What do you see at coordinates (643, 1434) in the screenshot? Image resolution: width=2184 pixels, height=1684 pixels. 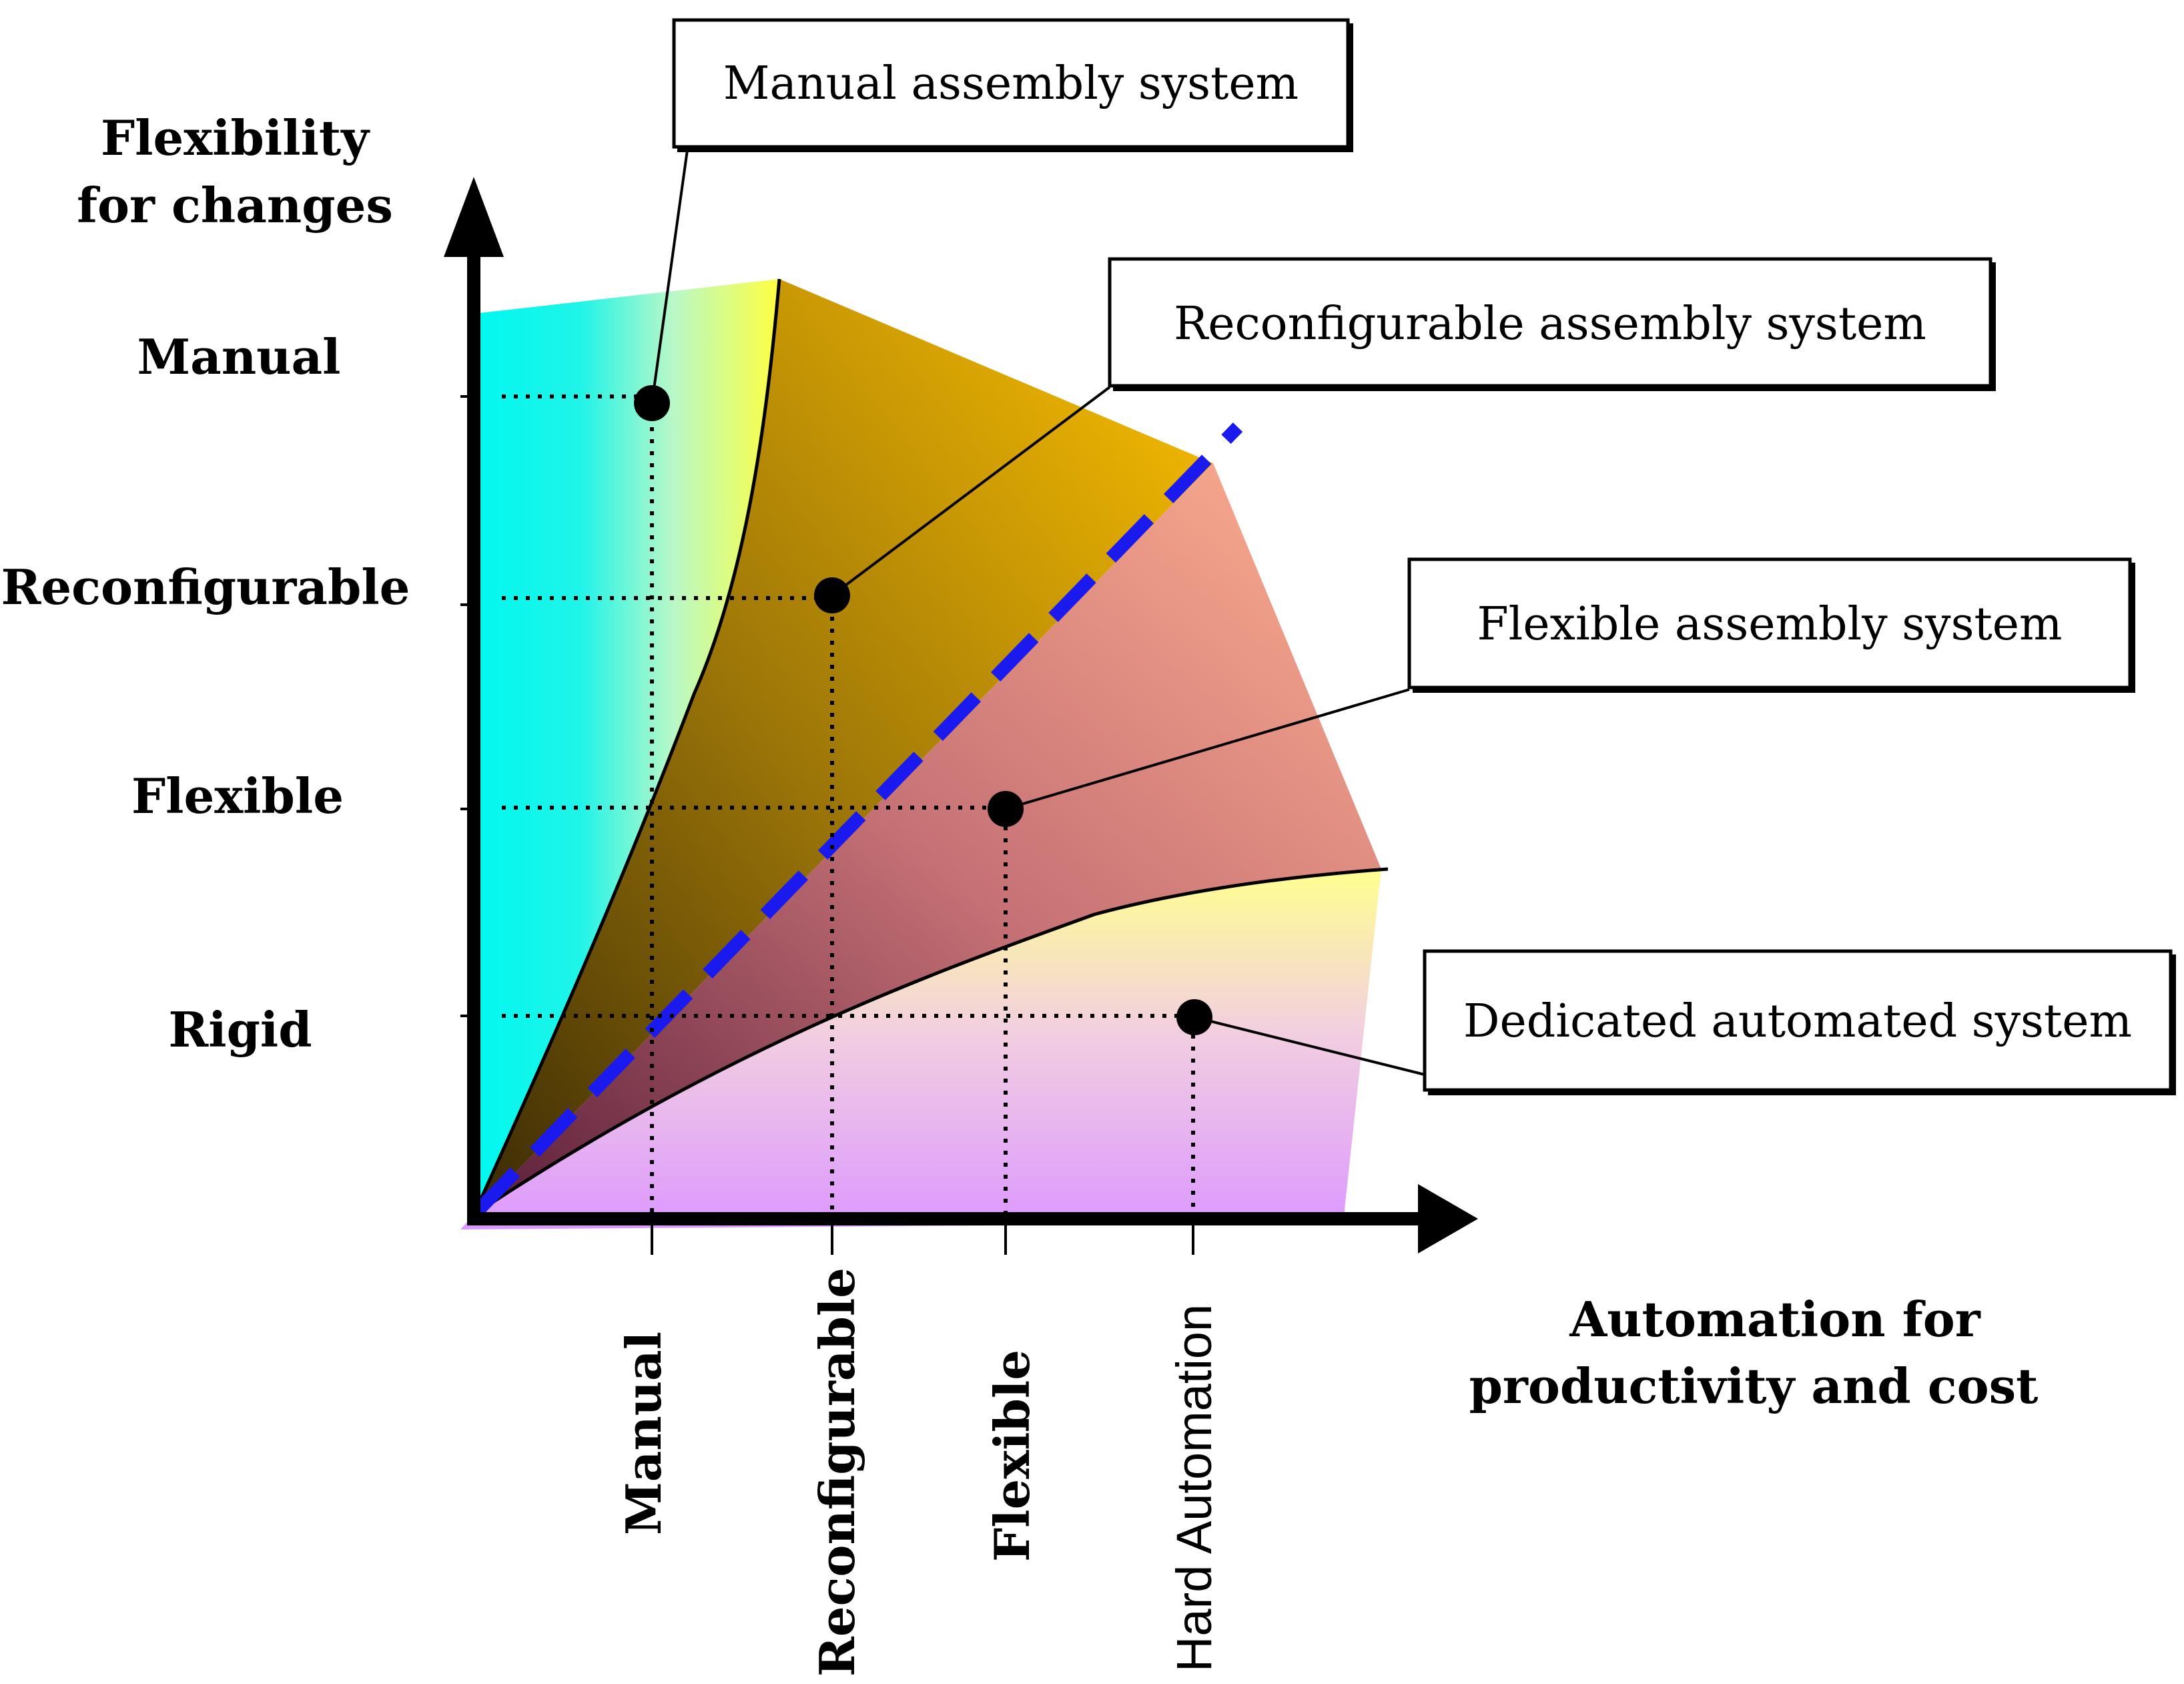 I see `x-tick-label-manual: Manual` at bounding box center [643, 1434].